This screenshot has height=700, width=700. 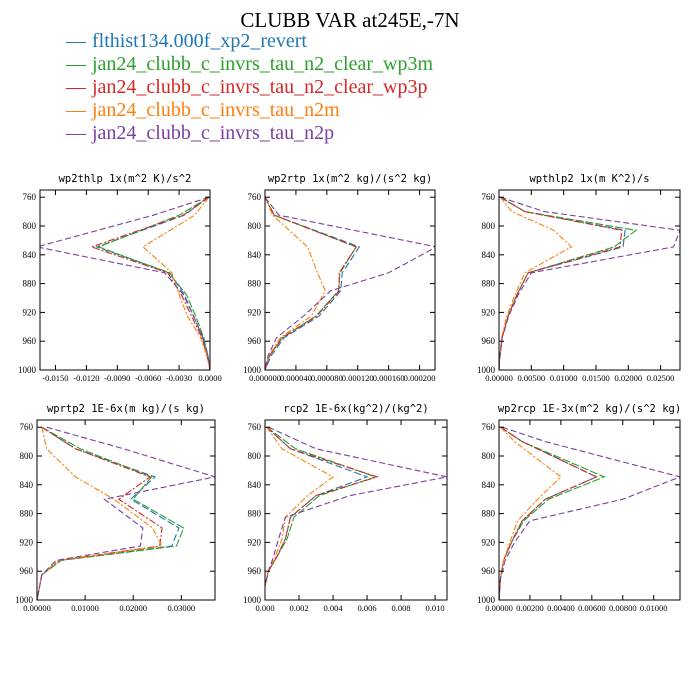 I want to click on x-tick-label: 0.004, so click(x=333, y=608).